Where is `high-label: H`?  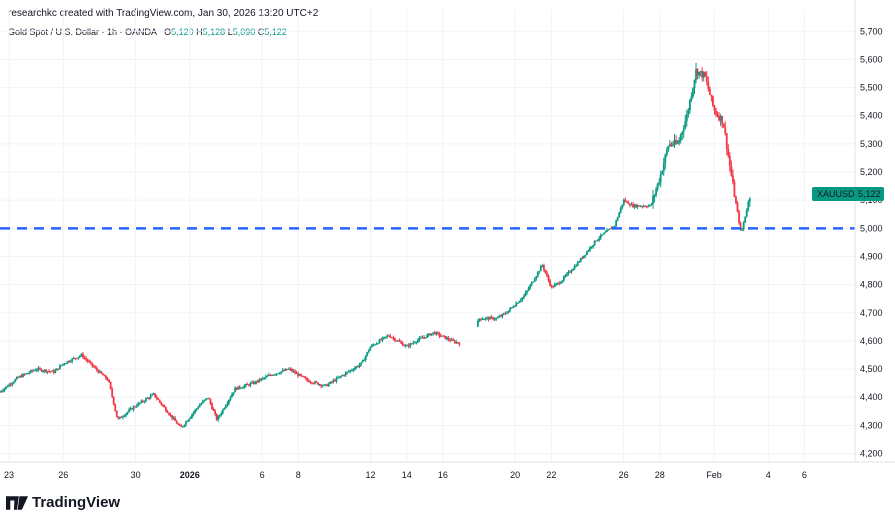 high-label: H is located at coordinates (199, 32).